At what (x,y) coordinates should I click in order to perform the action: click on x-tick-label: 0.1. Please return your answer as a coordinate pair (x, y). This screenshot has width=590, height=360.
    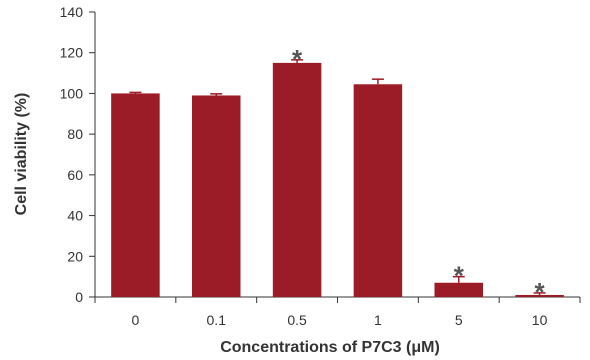
    Looking at the image, I should click on (217, 320).